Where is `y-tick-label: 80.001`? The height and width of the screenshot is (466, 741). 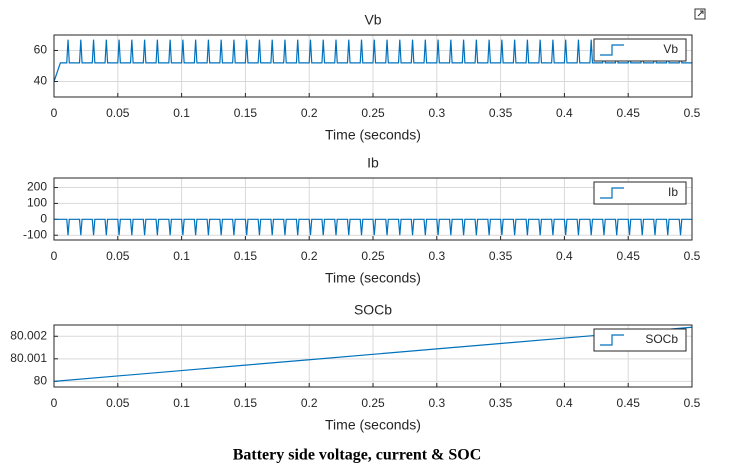 y-tick-label: 80.001 is located at coordinates (28, 358).